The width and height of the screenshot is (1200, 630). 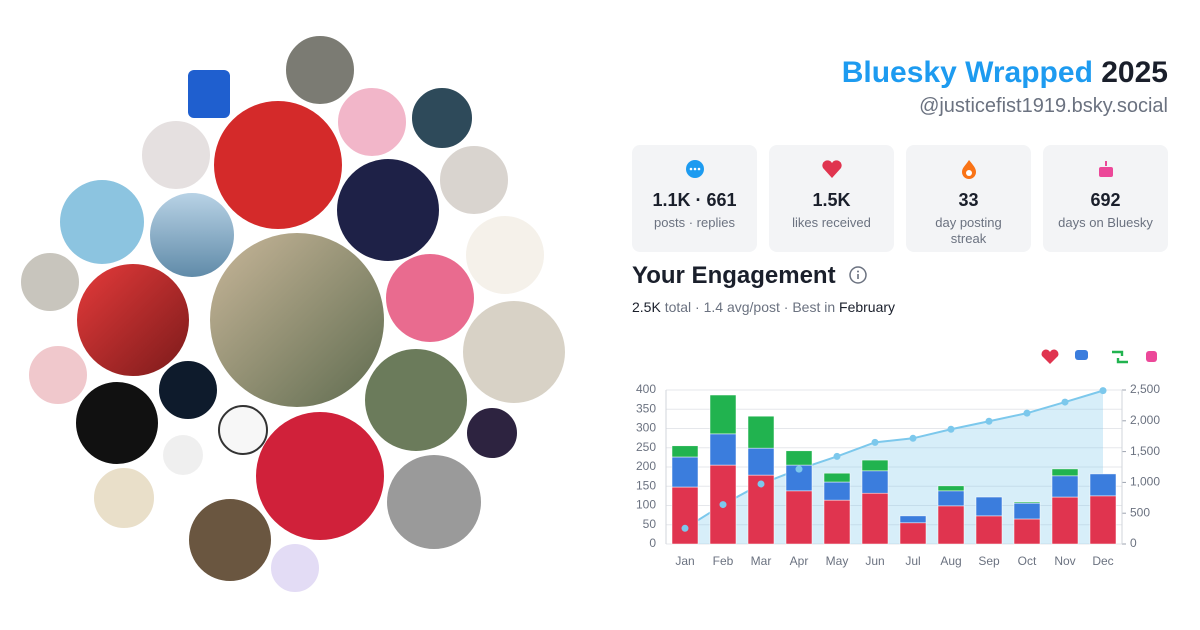 What do you see at coordinates (646, 485) in the screenshot?
I see `y-tick-label: 150` at bounding box center [646, 485].